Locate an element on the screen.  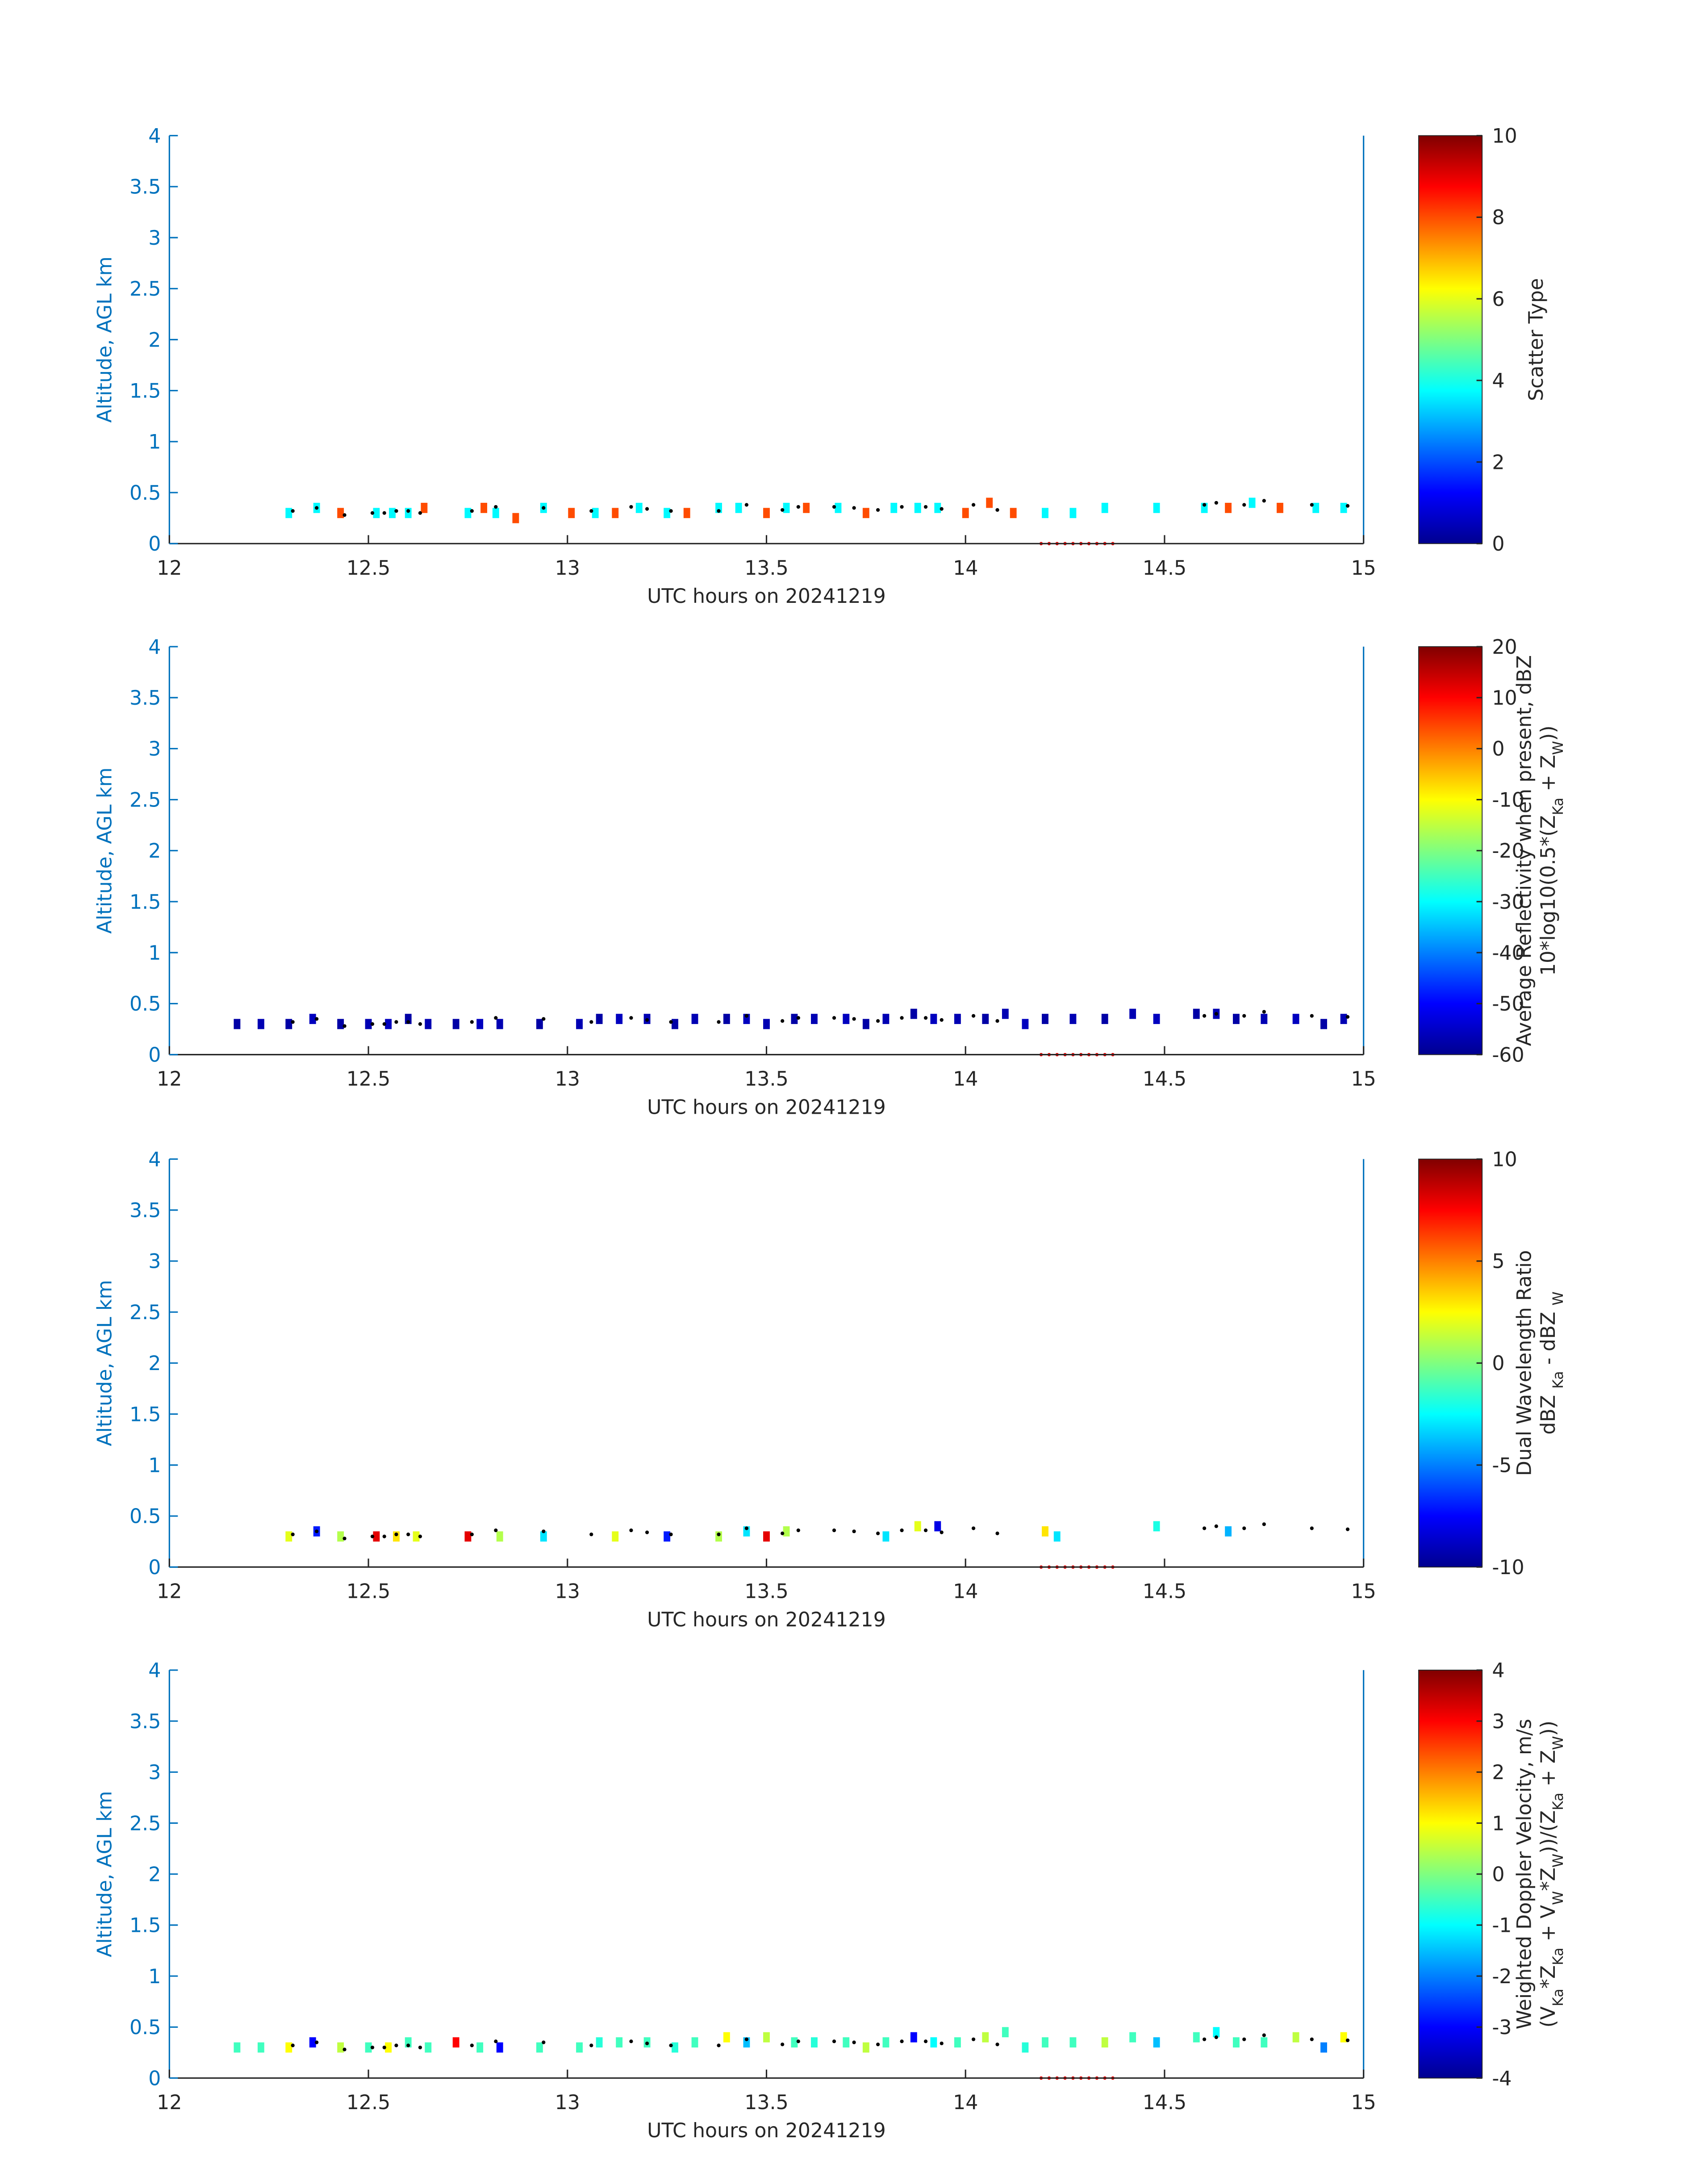
x-axis-label: UTC hours on 20241219 is located at coordinates (766, 1620).